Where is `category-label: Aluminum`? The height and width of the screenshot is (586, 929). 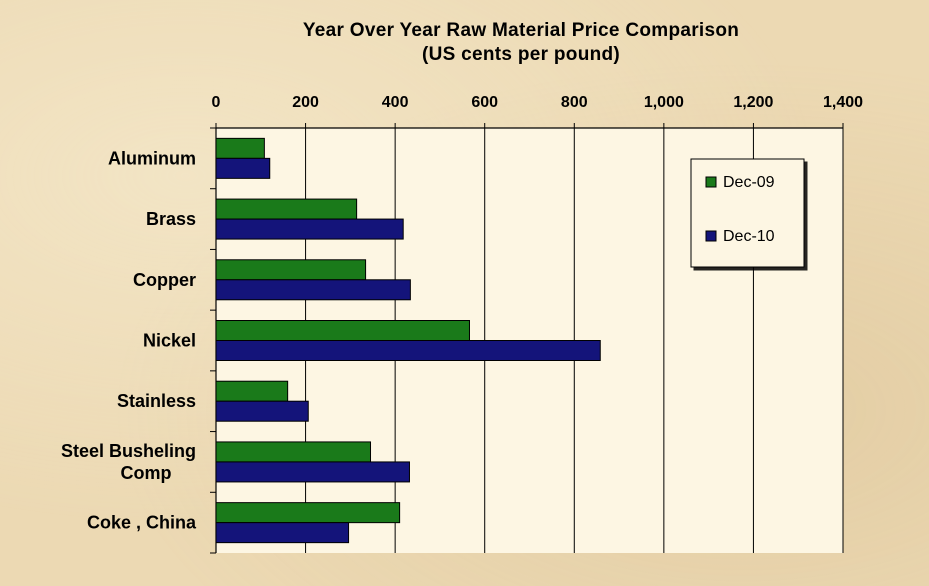
category-label: Aluminum is located at coordinates (152, 158).